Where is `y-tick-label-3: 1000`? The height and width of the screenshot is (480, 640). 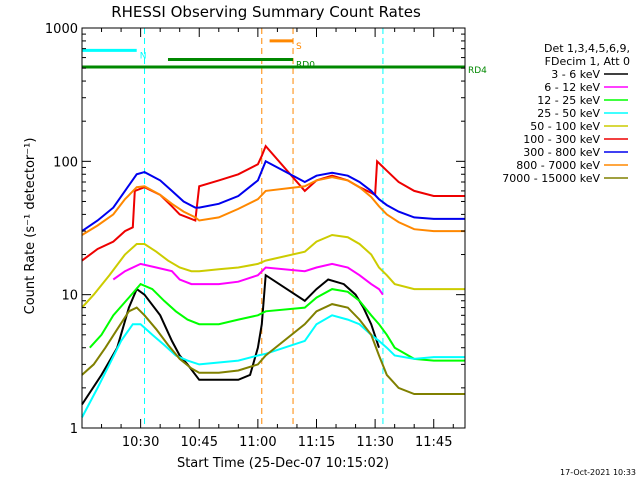 y-tick-label-3: 1000 is located at coordinates (61, 29).